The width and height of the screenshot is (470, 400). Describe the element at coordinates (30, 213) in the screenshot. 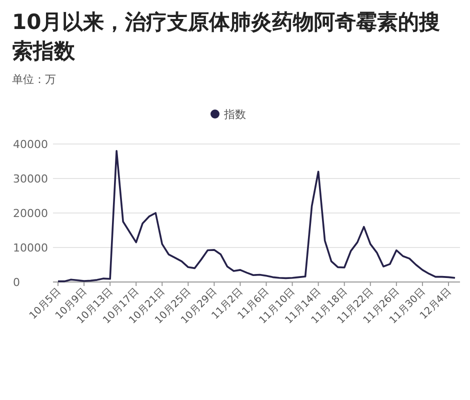

I see `y-tick-label: 20000` at that location.